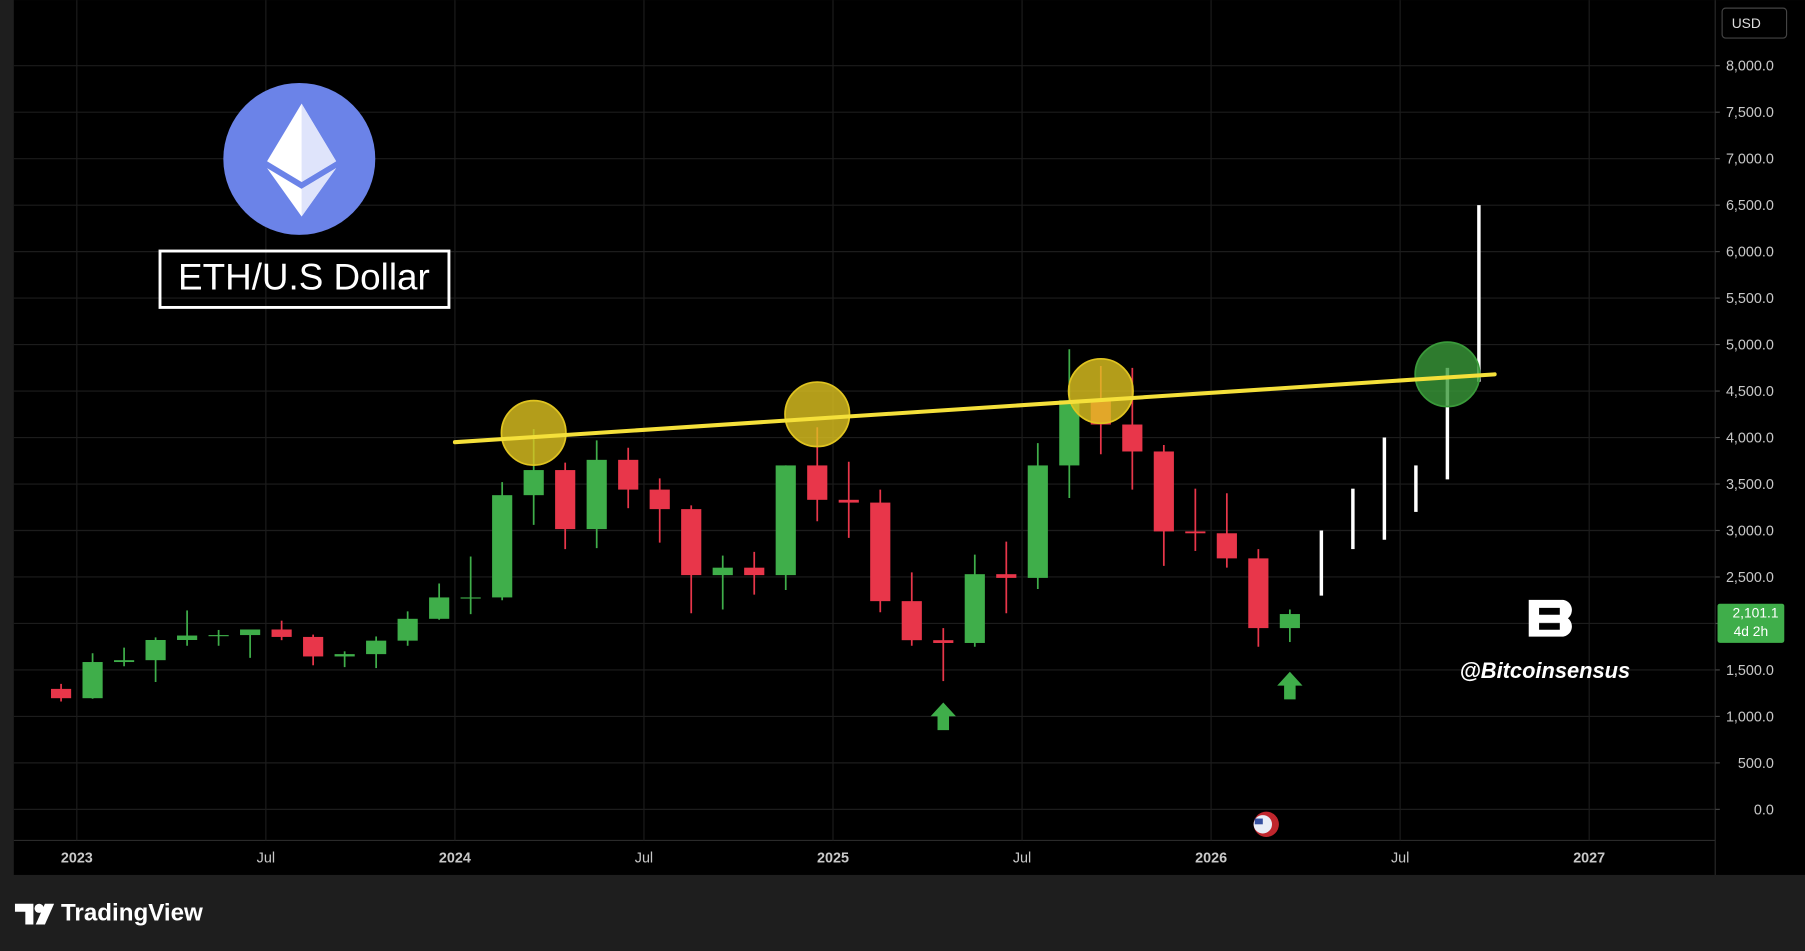 Image resolution: width=1805 pixels, height=951 pixels. What do you see at coordinates (1589, 859) in the screenshot?
I see `x-tick-label: 2027` at bounding box center [1589, 859].